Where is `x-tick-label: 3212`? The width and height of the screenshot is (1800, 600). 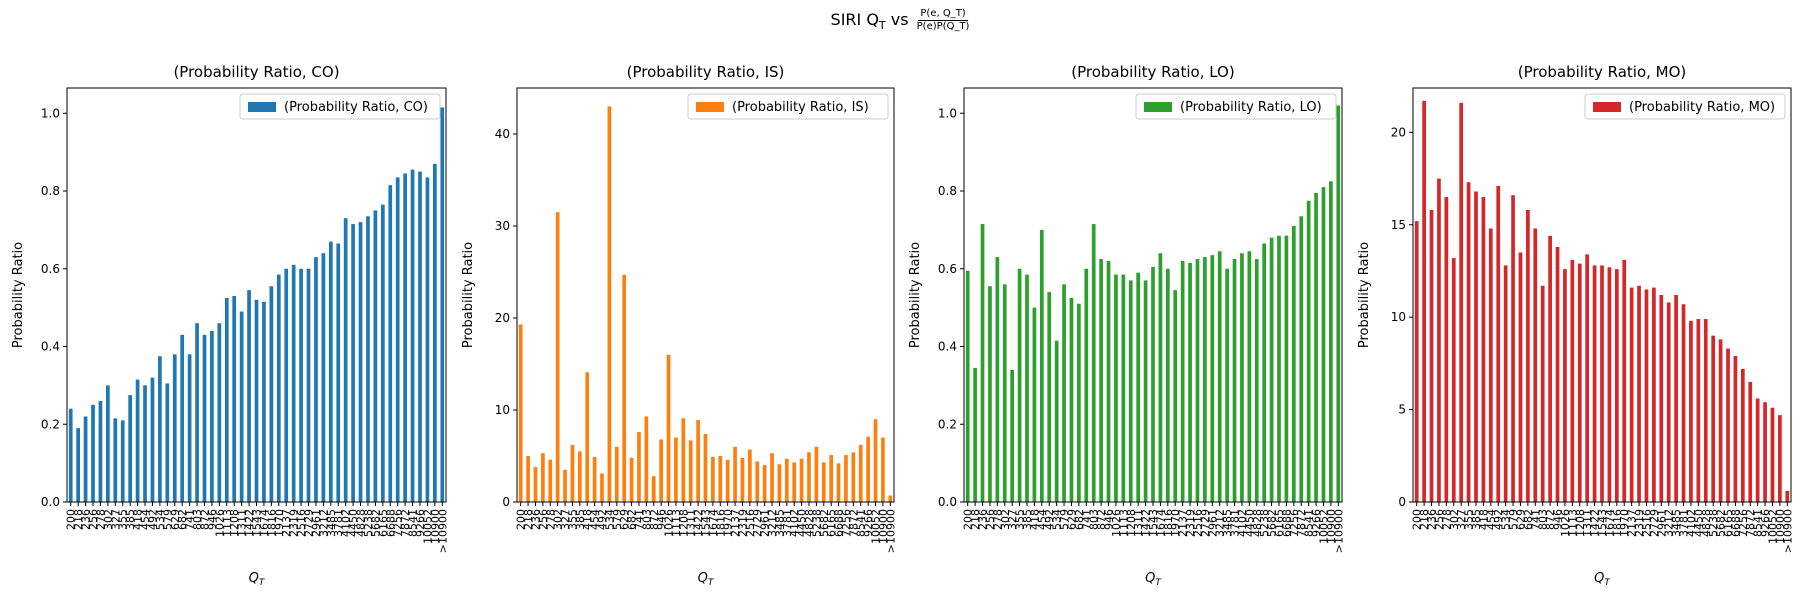
x-tick-label: 3212 is located at coordinates (1669, 523).